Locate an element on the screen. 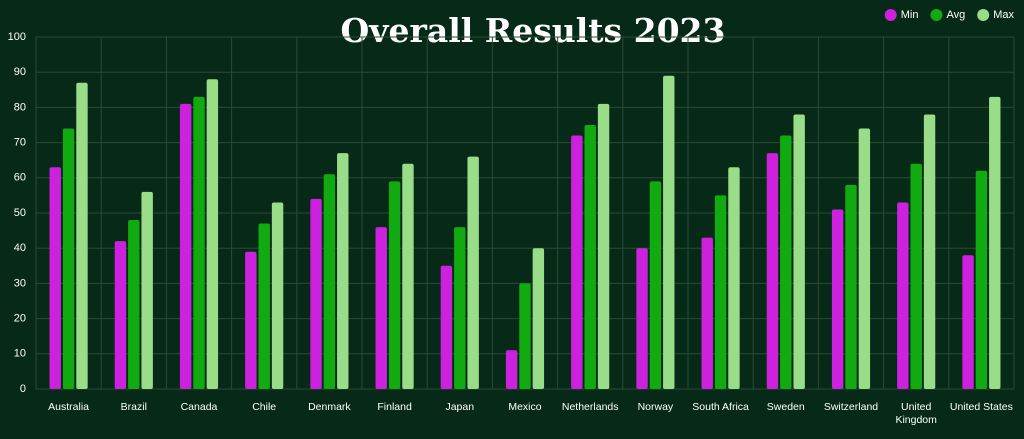  x-tick-label: Japan is located at coordinates (460, 407).